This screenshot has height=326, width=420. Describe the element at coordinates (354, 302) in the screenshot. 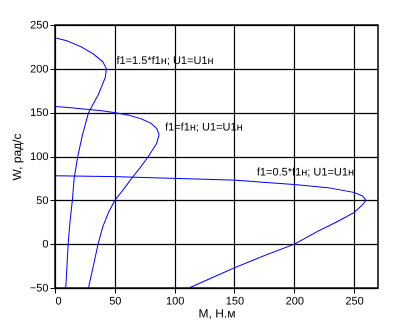

I see `x-tick-label: 250` at that location.